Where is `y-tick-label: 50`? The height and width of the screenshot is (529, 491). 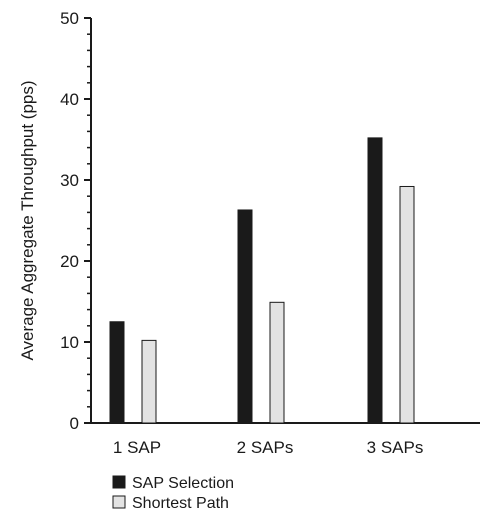
y-tick-label: 50 is located at coordinates (69, 18).